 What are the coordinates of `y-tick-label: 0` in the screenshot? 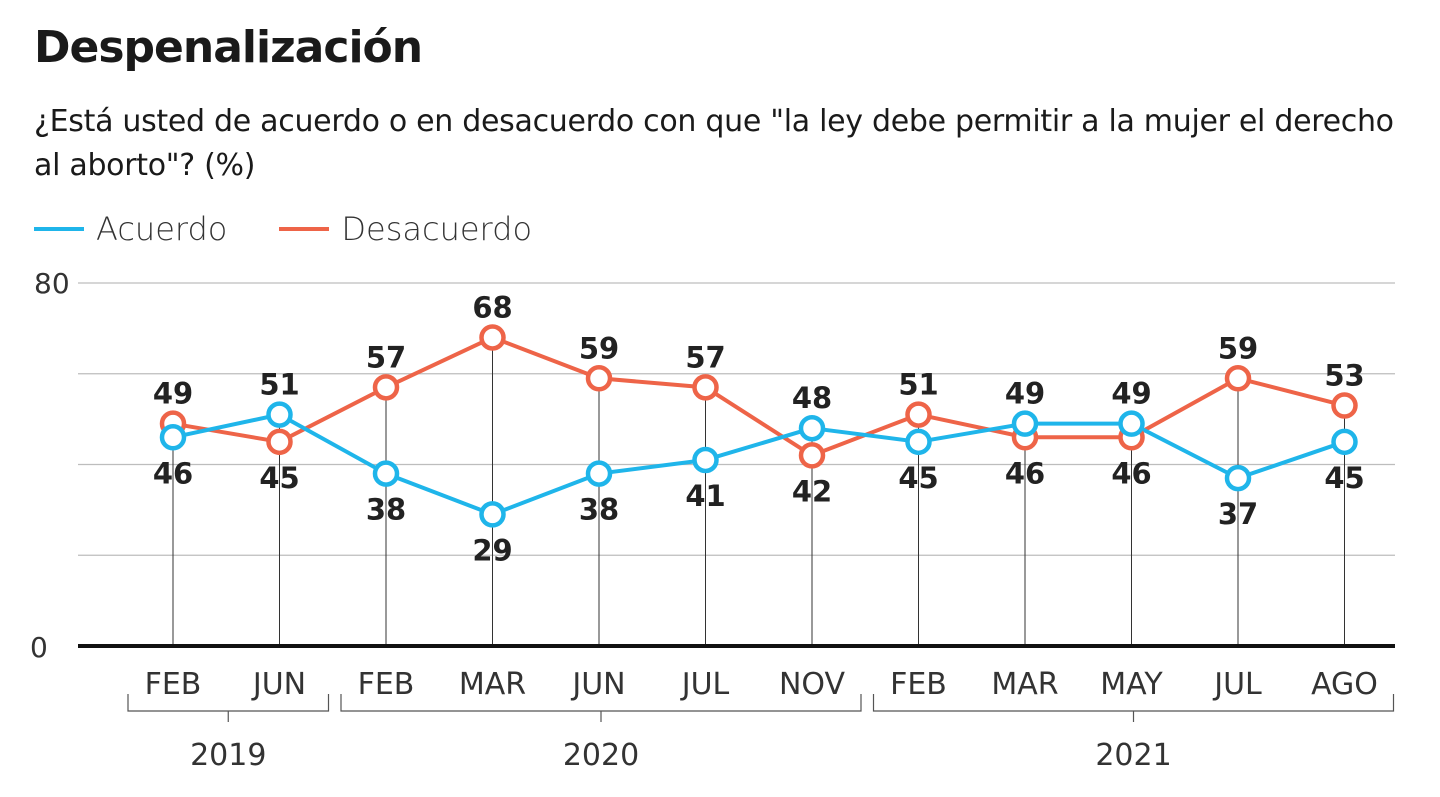 It's located at (39, 647).